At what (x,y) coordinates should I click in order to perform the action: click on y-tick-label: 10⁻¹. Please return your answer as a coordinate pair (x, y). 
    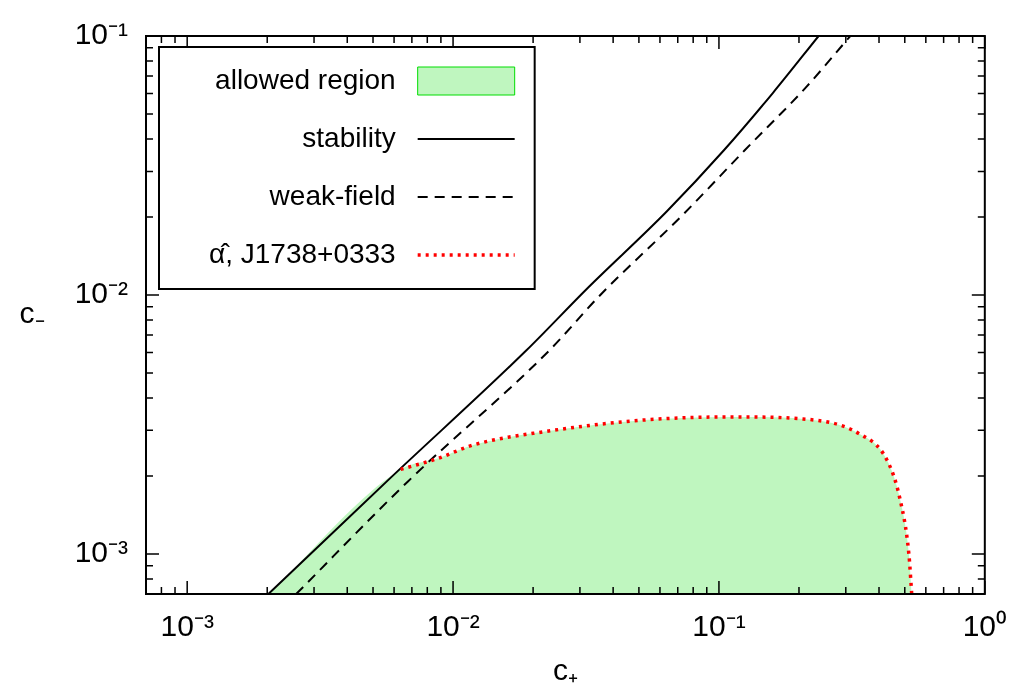
    Looking at the image, I should click on (101, 34).